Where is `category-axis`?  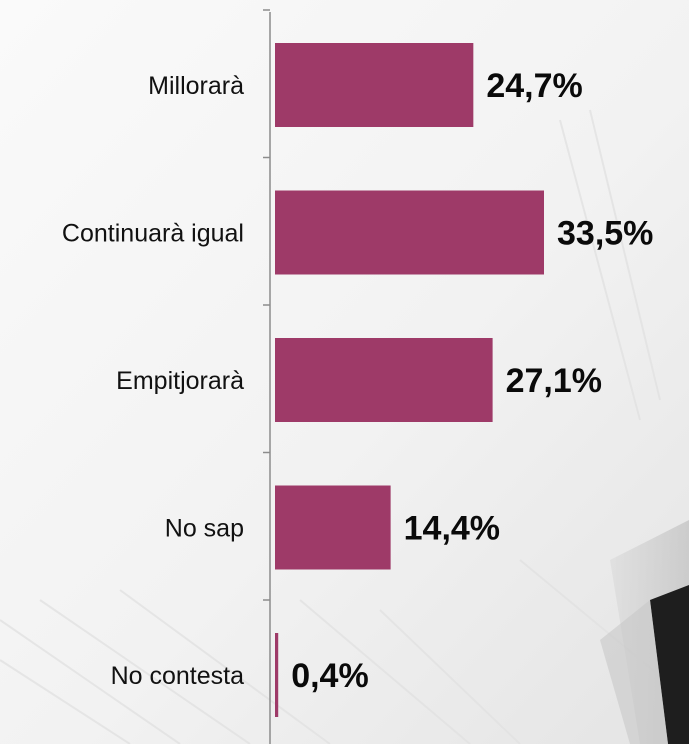 category-axis is located at coordinates (267, 376).